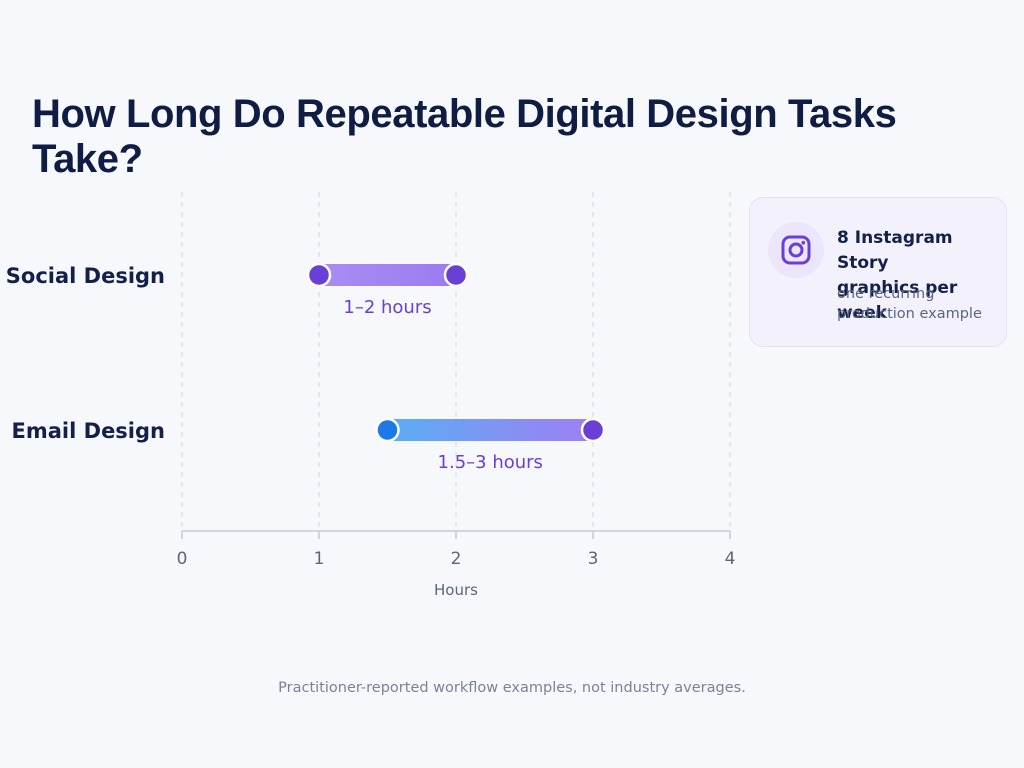 This screenshot has width=1024, height=768. What do you see at coordinates (88, 431) in the screenshot?
I see `category-label: Email Design` at bounding box center [88, 431].